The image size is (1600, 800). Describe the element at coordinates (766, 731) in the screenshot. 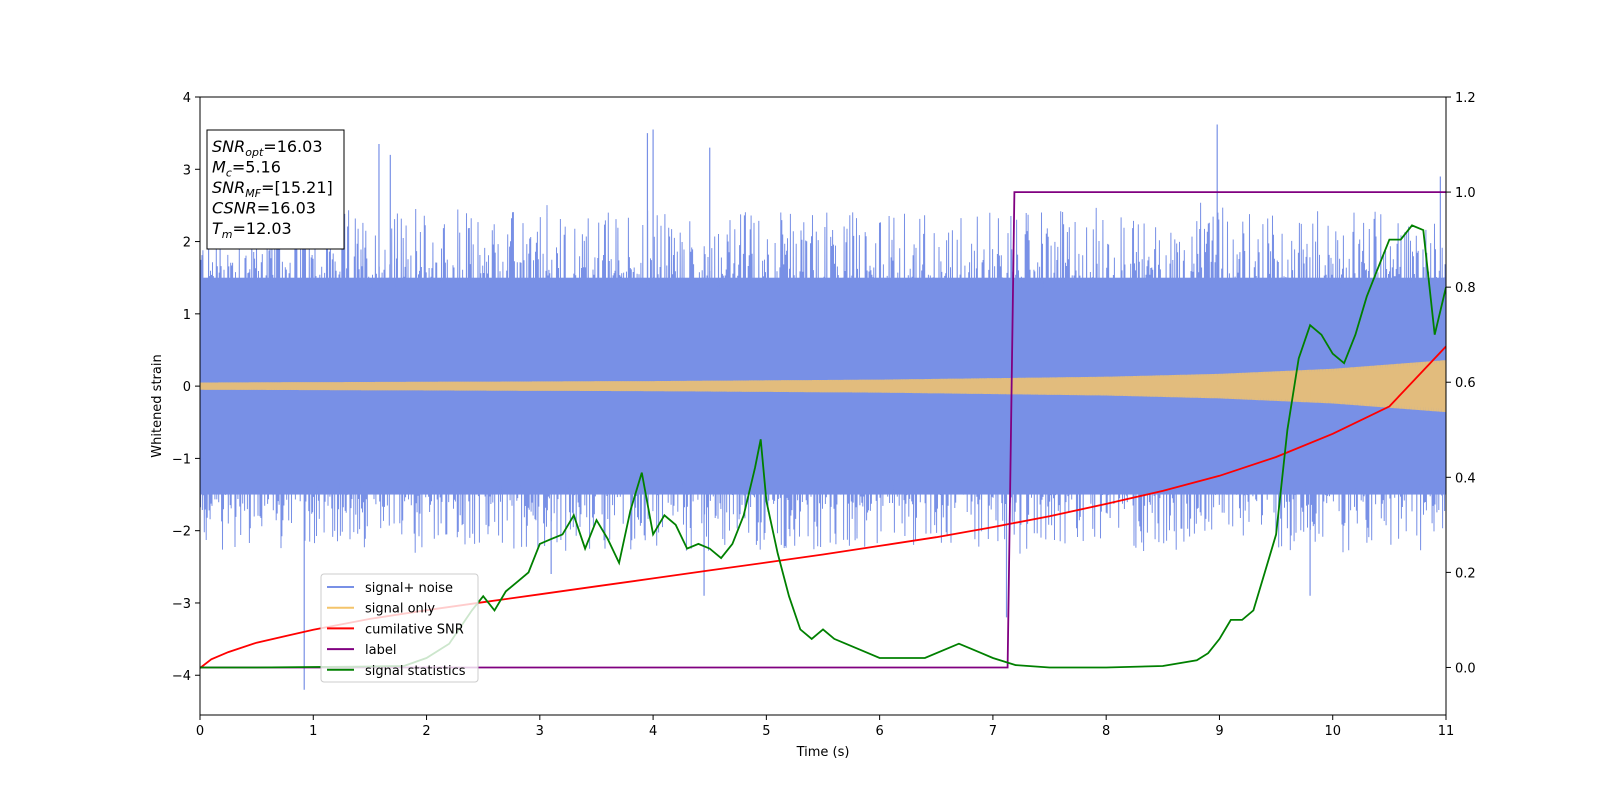

I see `x-tick-label: 5` at that location.